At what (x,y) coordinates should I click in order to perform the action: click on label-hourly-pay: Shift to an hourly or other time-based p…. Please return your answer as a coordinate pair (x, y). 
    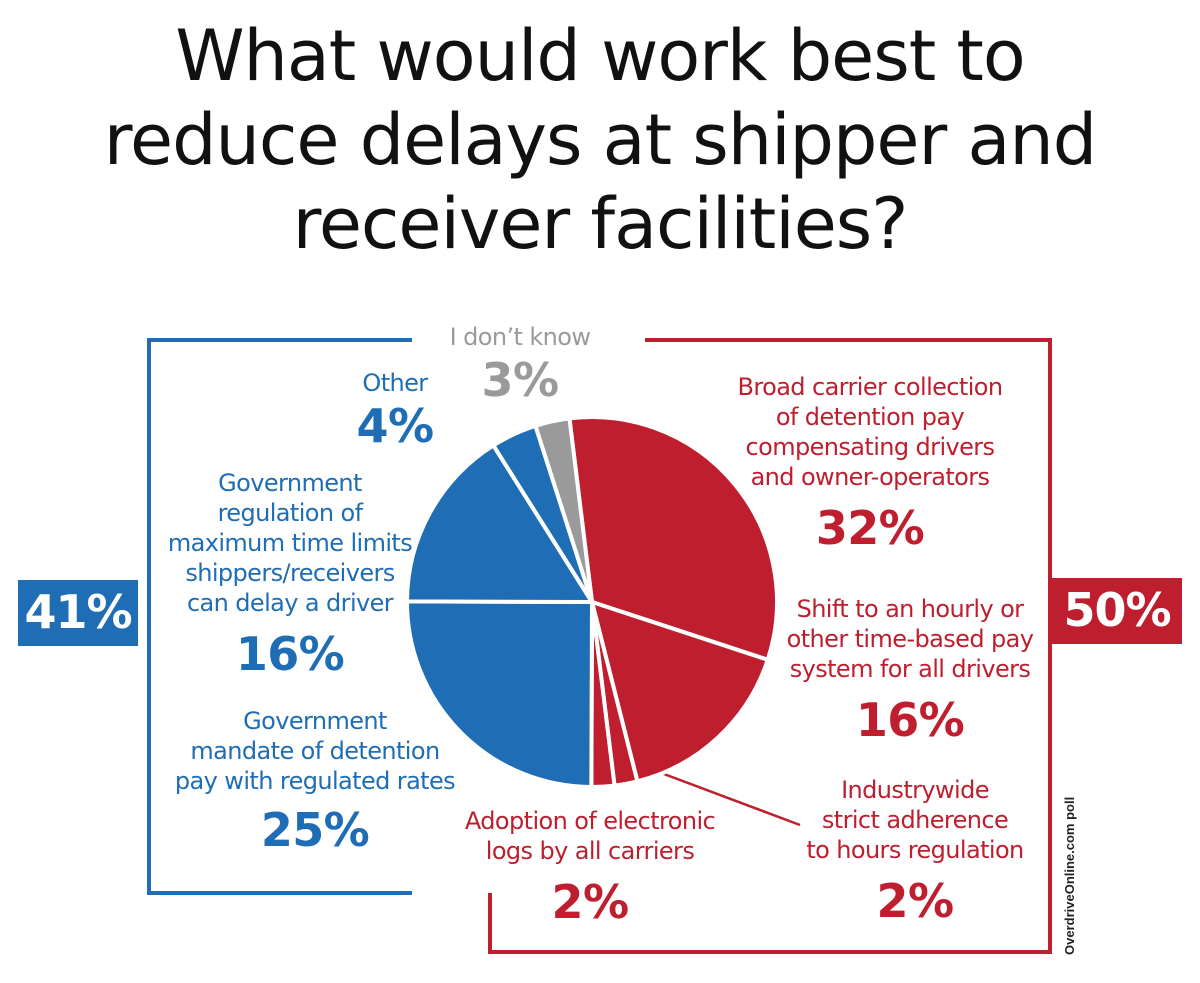
    Looking at the image, I should click on (910, 671).